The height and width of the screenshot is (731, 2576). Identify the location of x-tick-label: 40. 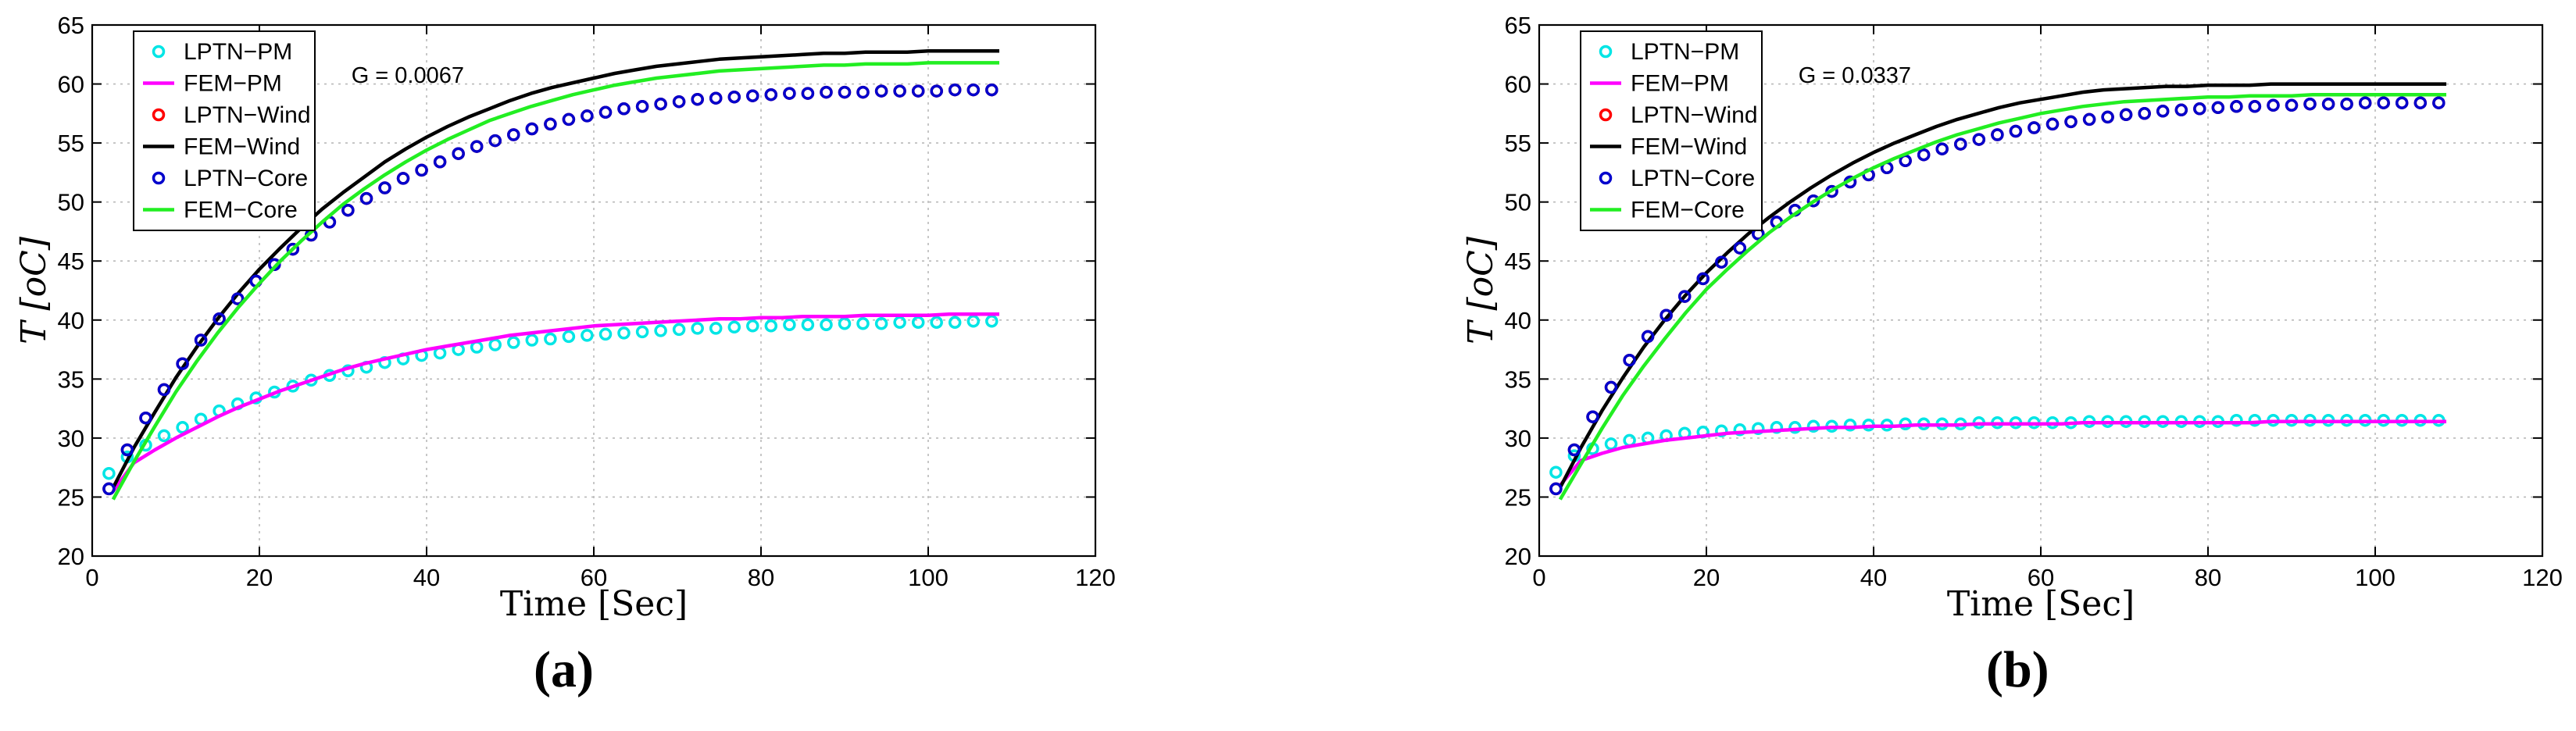
(427, 577).